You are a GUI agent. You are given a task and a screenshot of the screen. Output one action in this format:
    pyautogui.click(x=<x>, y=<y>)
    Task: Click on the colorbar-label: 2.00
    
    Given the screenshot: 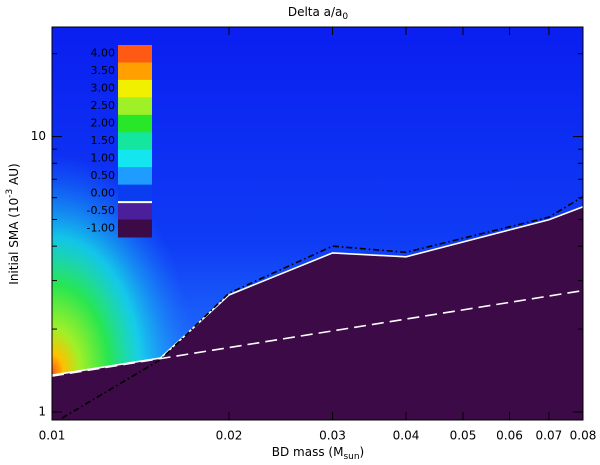 What is the action you would take?
    pyautogui.click(x=103, y=123)
    